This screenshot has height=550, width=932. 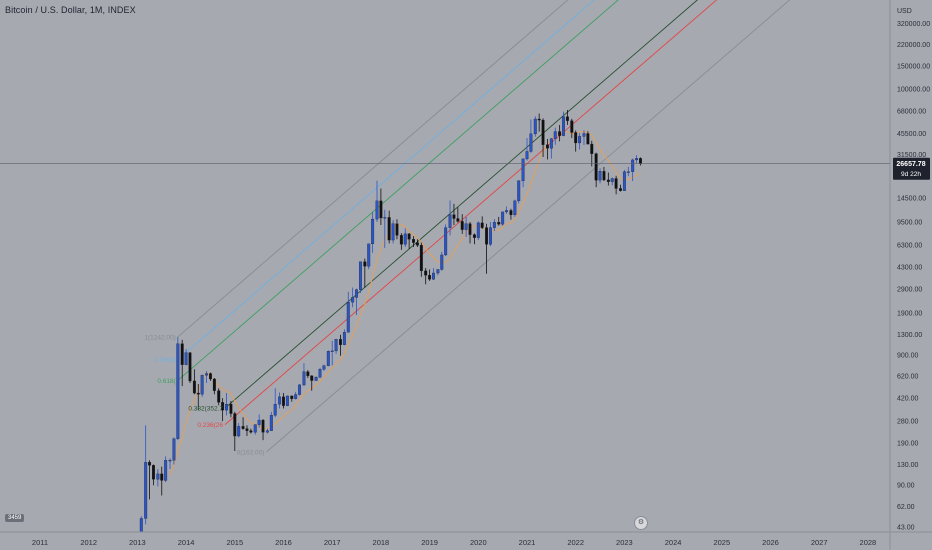 What do you see at coordinates (673, 542) in the screenshot?
I see `x-tick-label: 2024` at bounding box center [673, 542].